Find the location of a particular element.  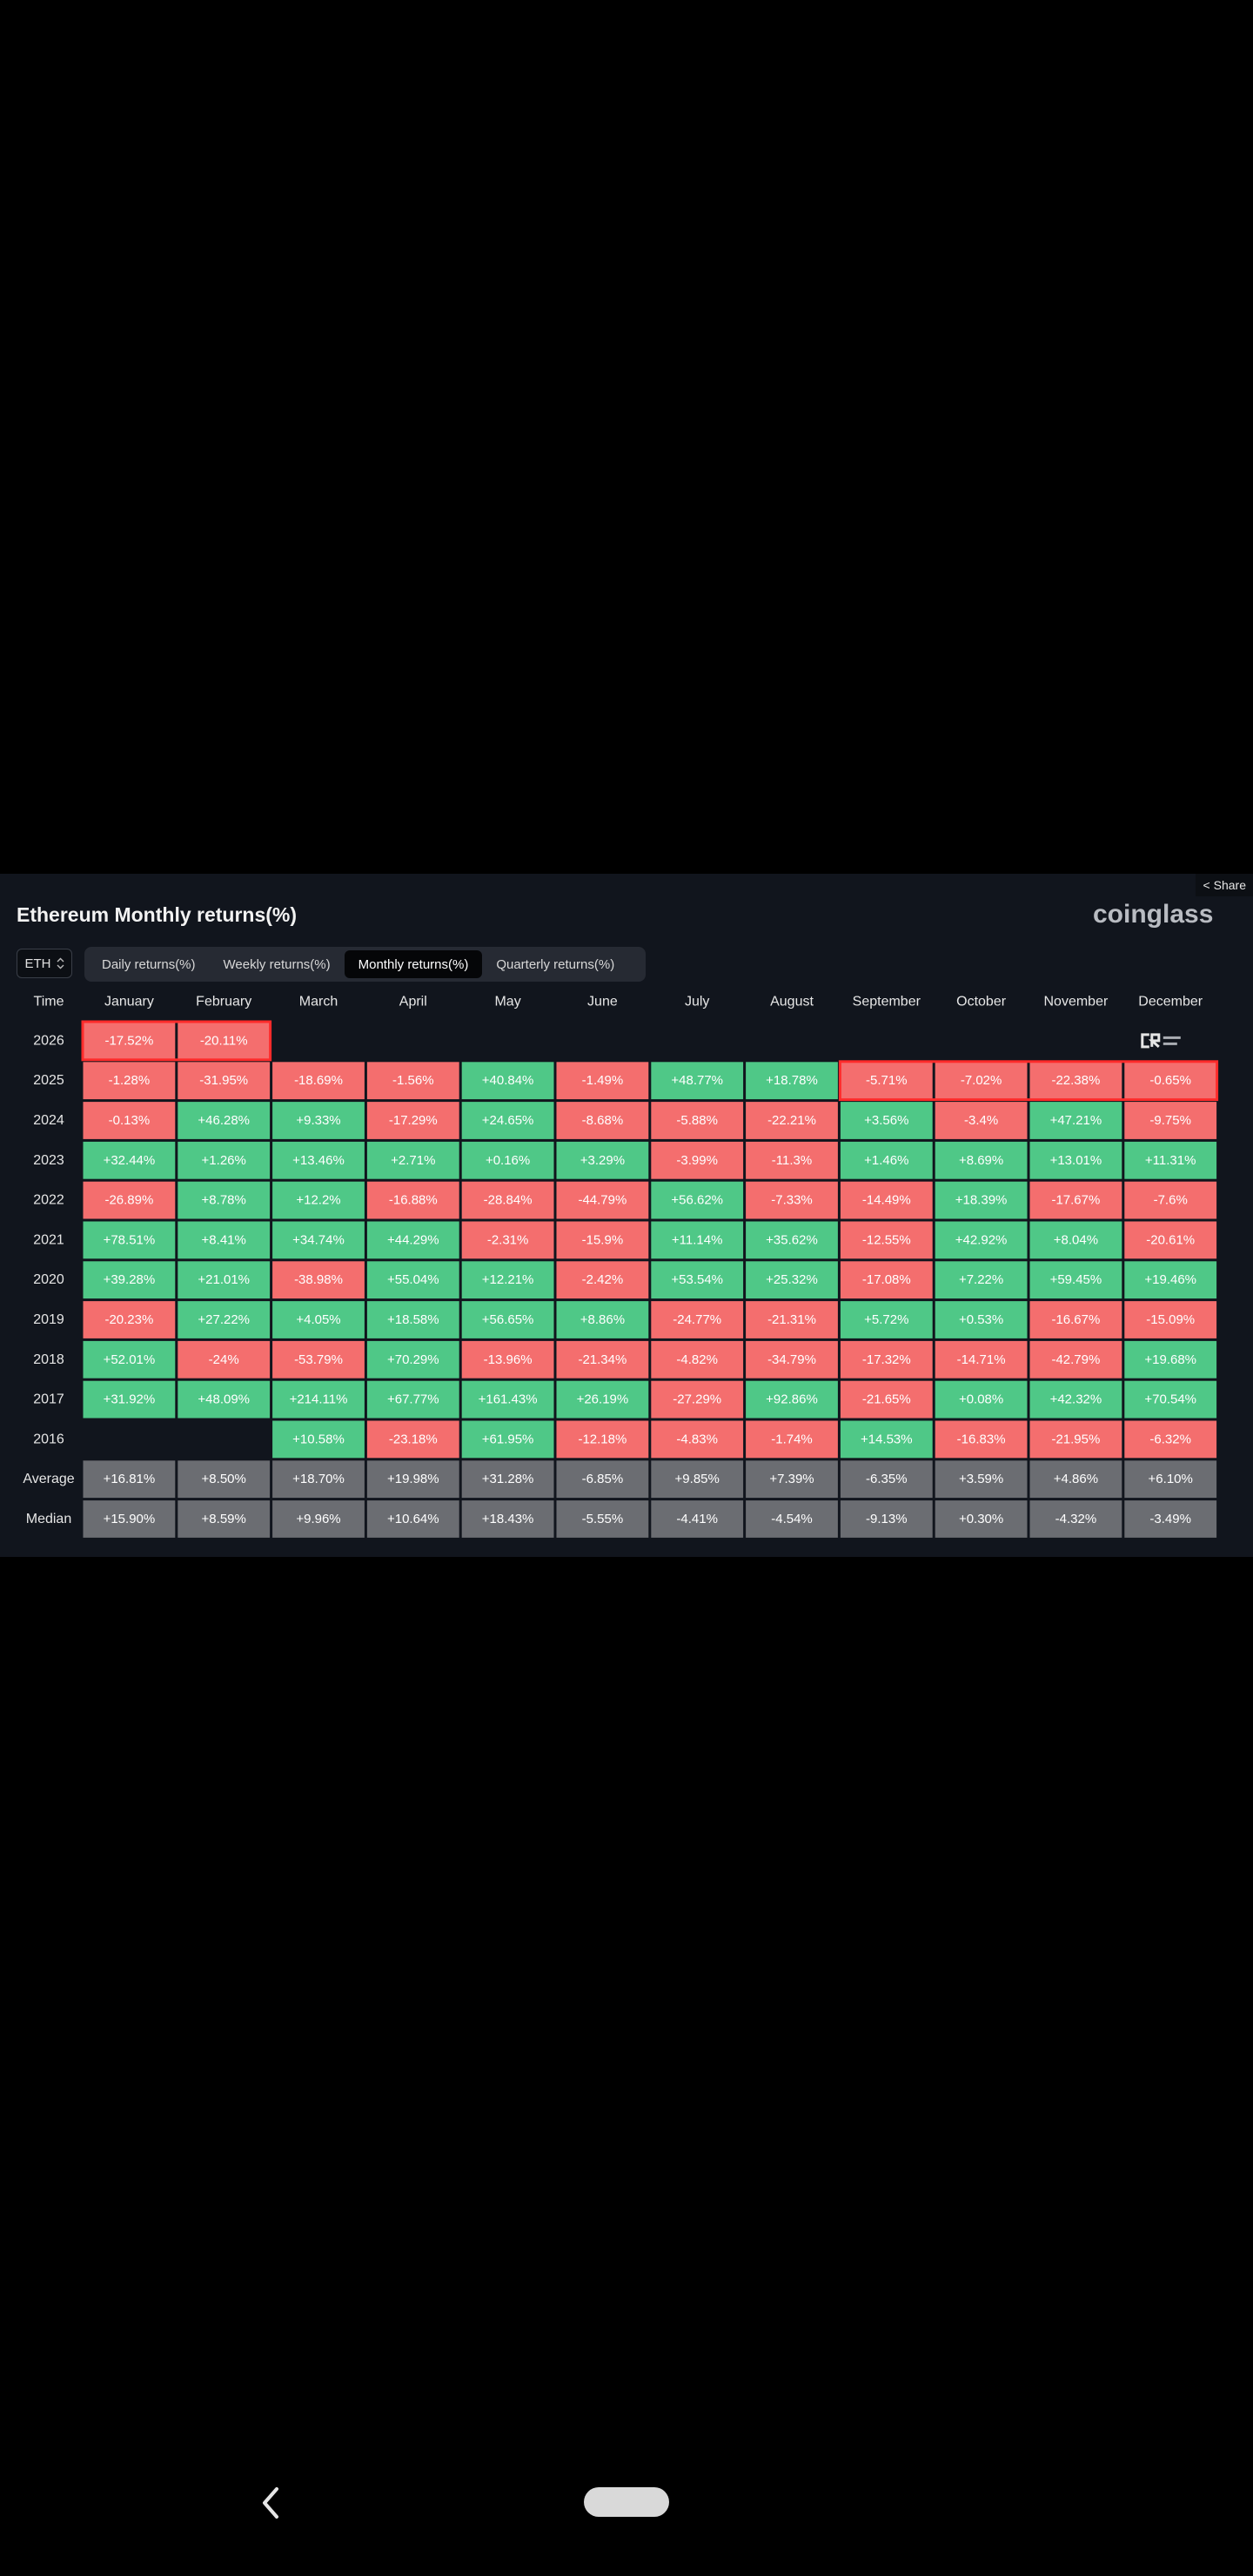

tab-quarterly-returns: Quarterly returns(%) is located at coordinates (555, 964).